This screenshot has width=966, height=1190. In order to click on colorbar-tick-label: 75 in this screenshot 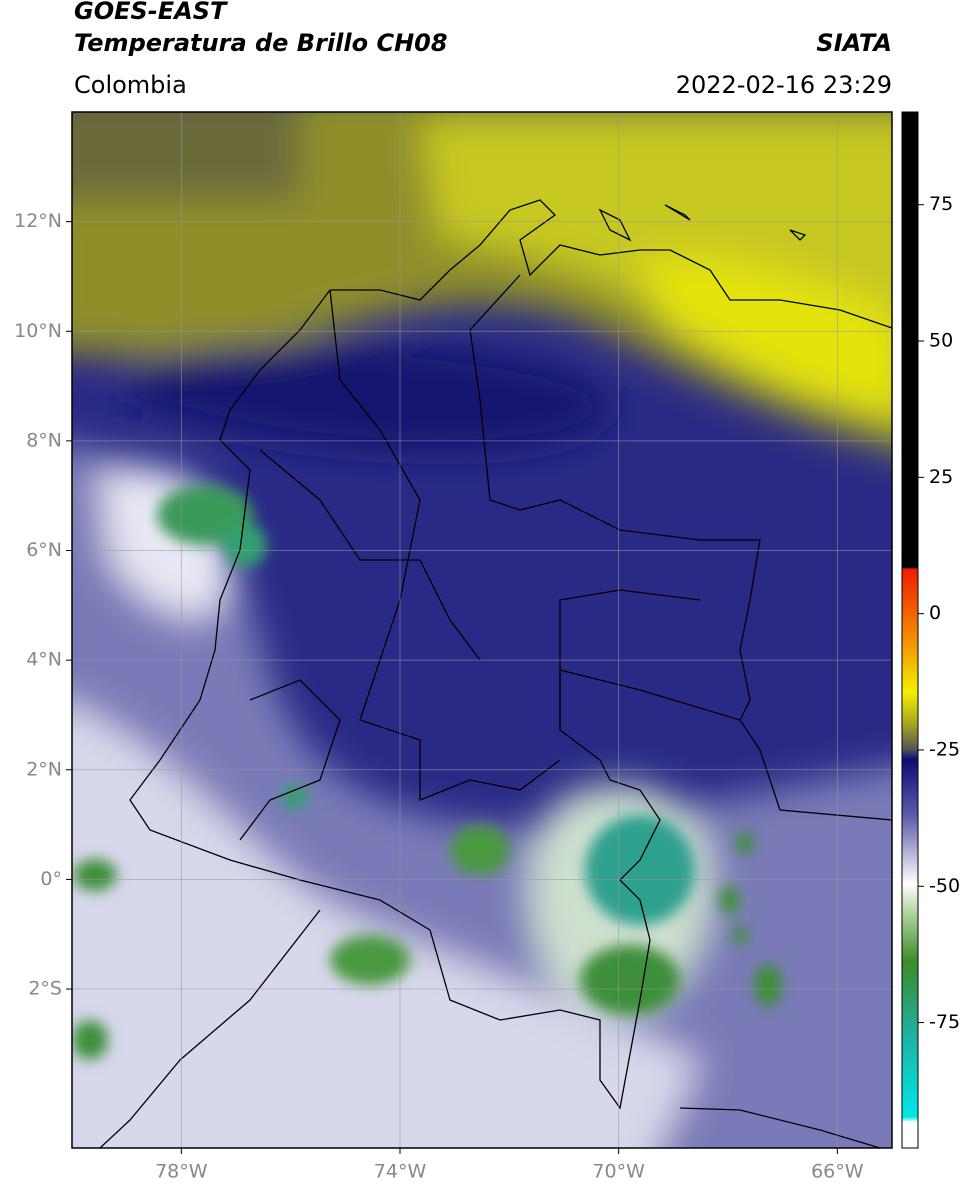, I will do `click(941, 204)`.